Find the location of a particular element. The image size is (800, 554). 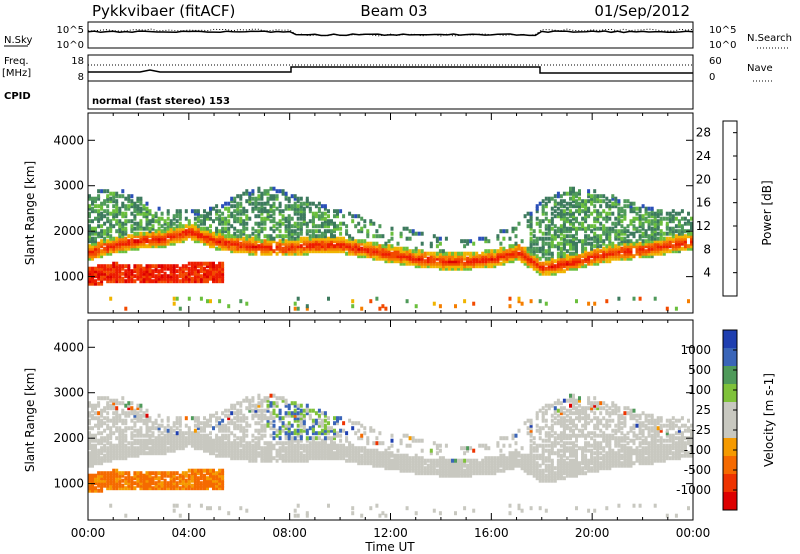

power-y-axis-label: Slant Range [km] is located at coordinates (30, 213).